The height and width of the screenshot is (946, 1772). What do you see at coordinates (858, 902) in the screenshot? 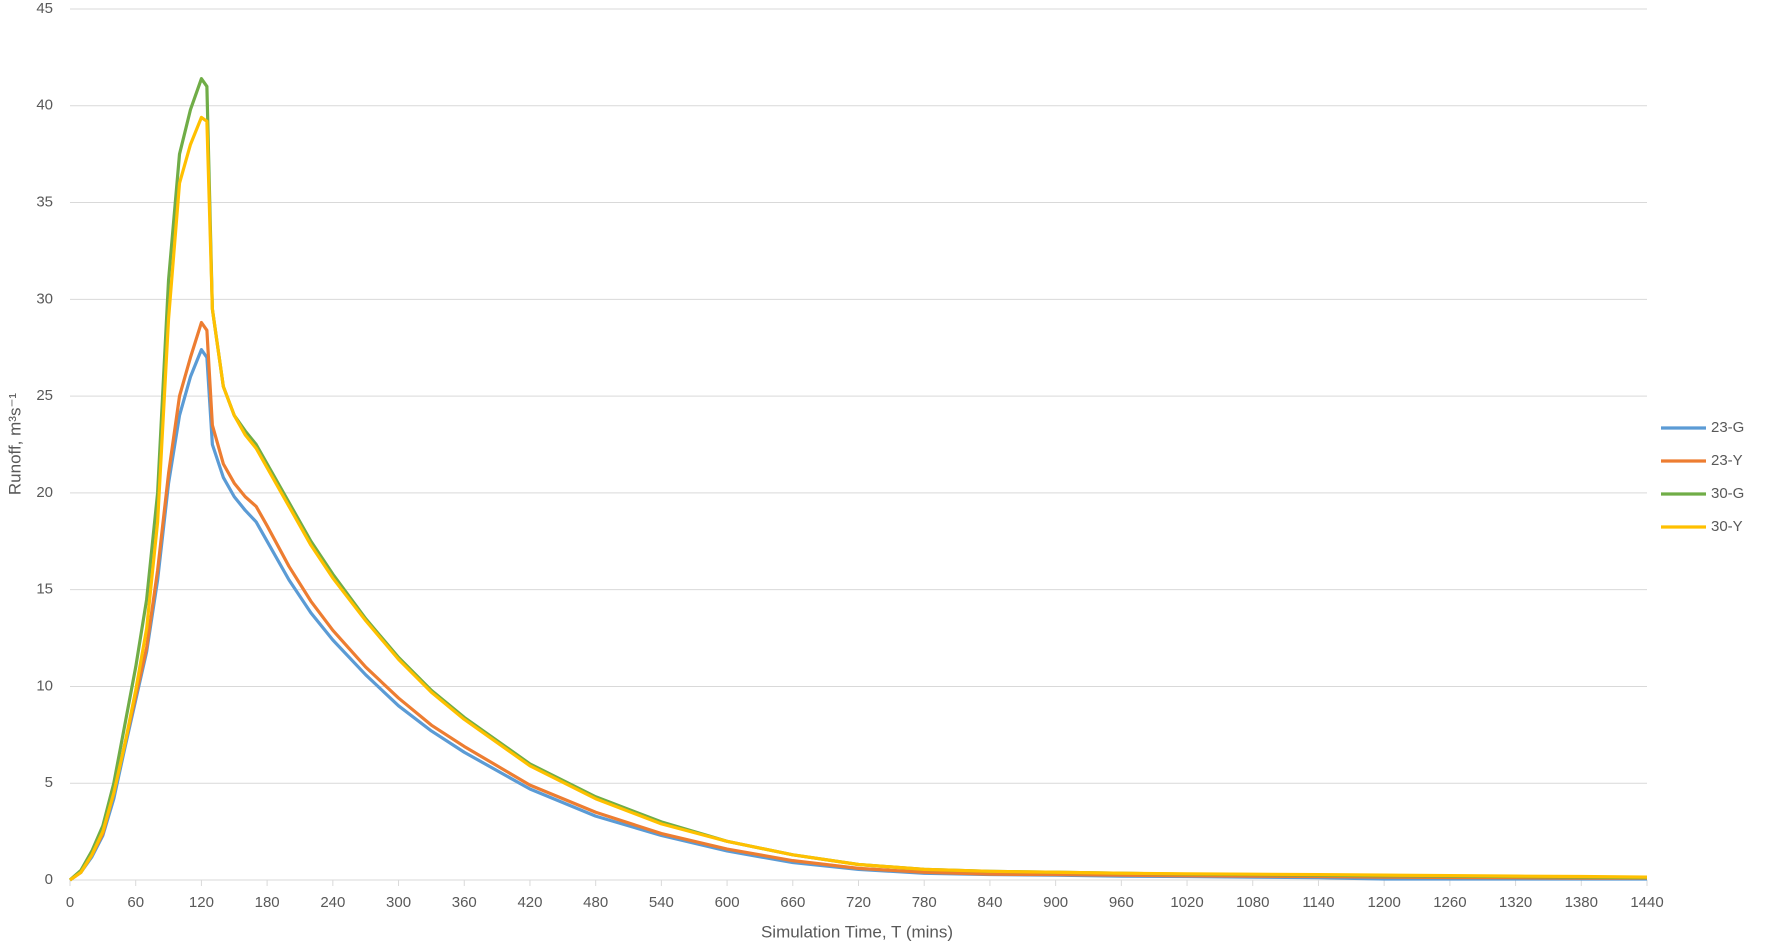
I see `x-tick-label: 720` at bounding box center [858, 902].